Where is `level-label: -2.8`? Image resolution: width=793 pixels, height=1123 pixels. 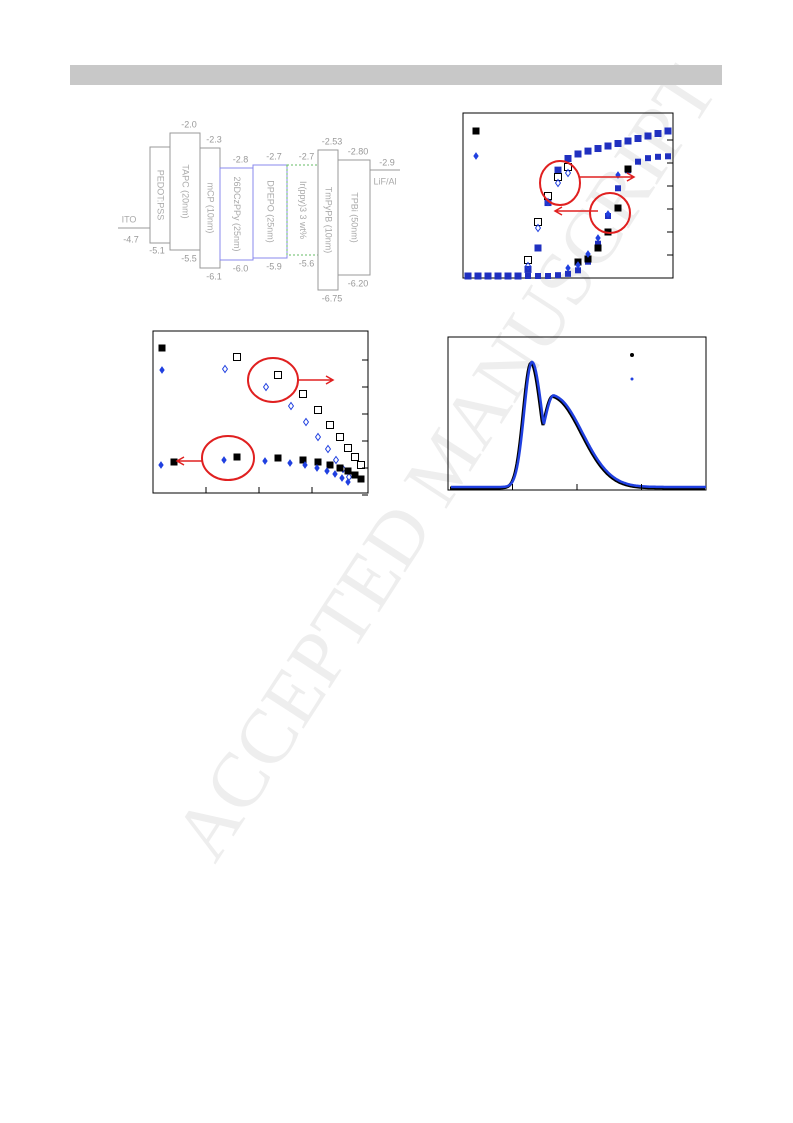
level-label: -2.8 is located at coordinates (241, 159).